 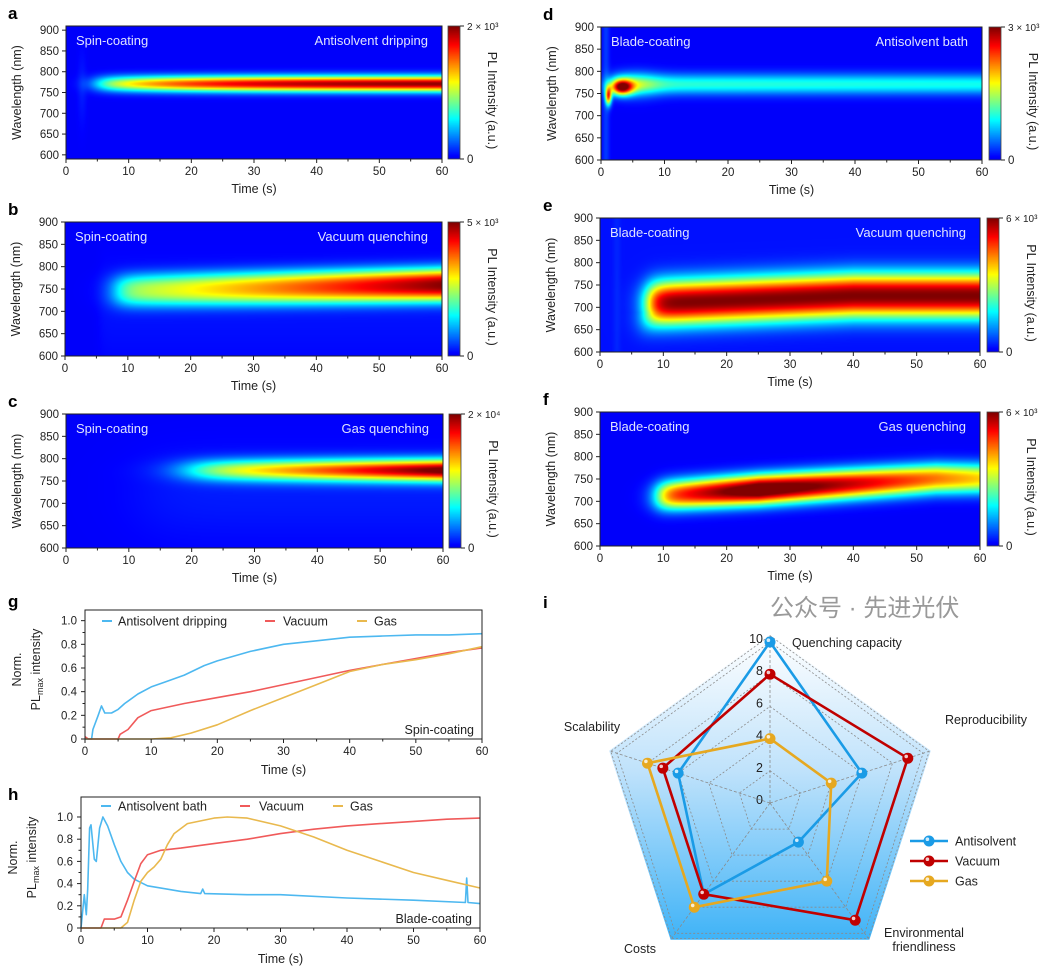 What do you see at coordinates (995, 93) in the screenshot?
I see `colorbar-d` at bounding box center [995, 93].